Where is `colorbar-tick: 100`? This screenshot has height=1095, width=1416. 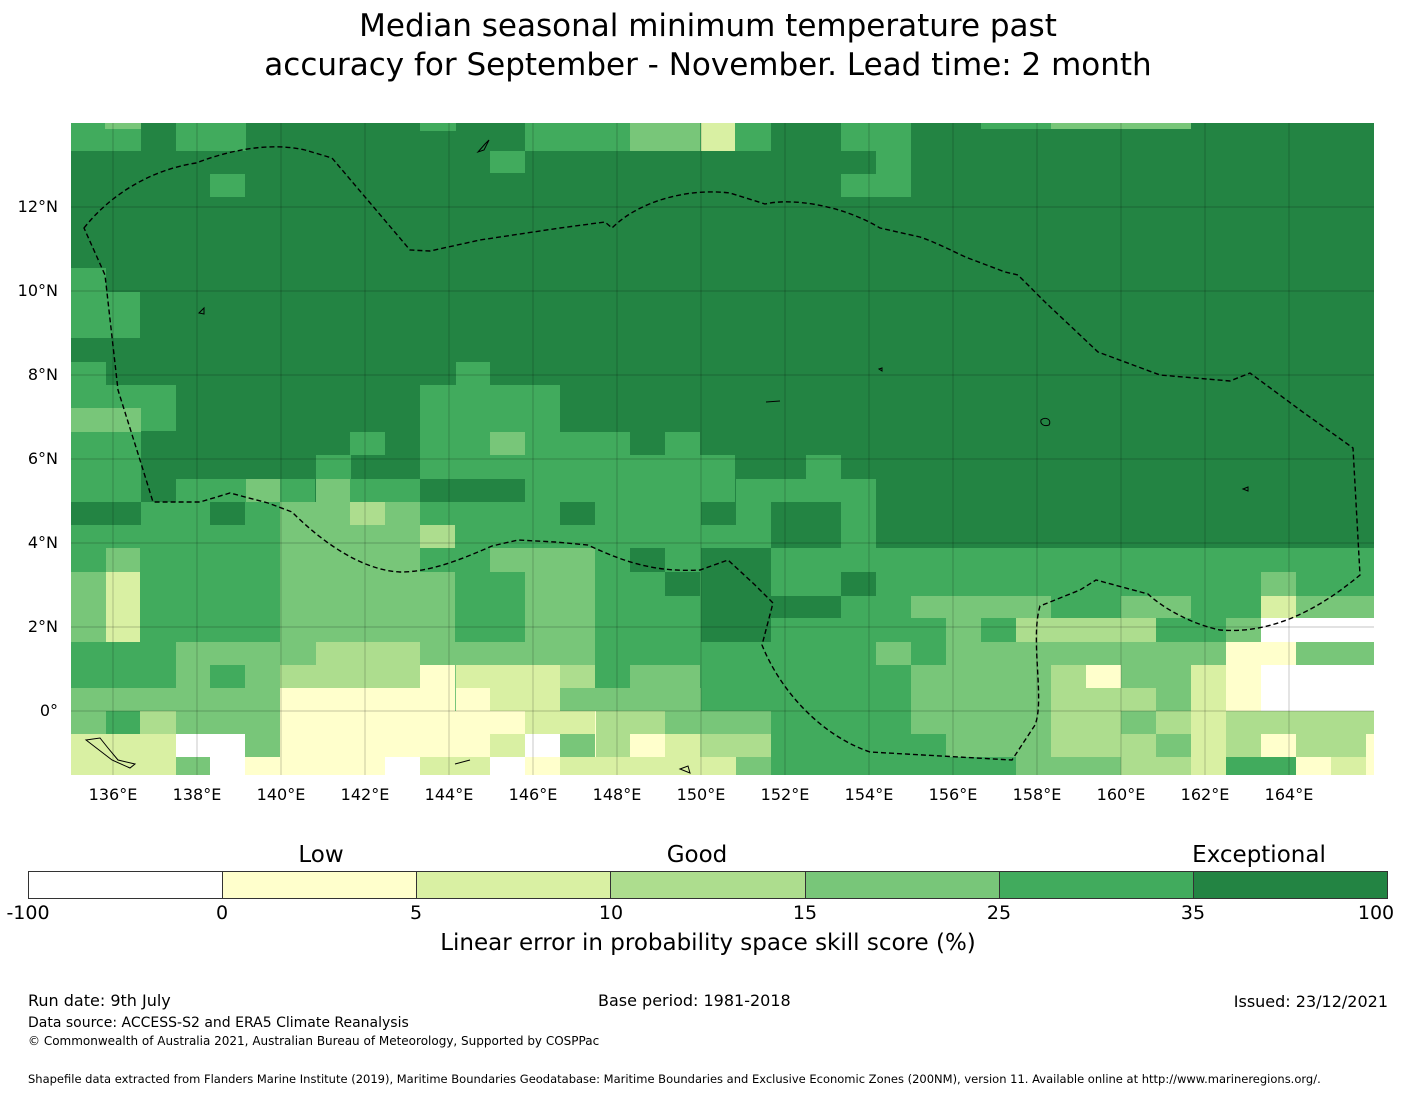
colorbar-tick: 100 is located at coordinates (1376, 913).